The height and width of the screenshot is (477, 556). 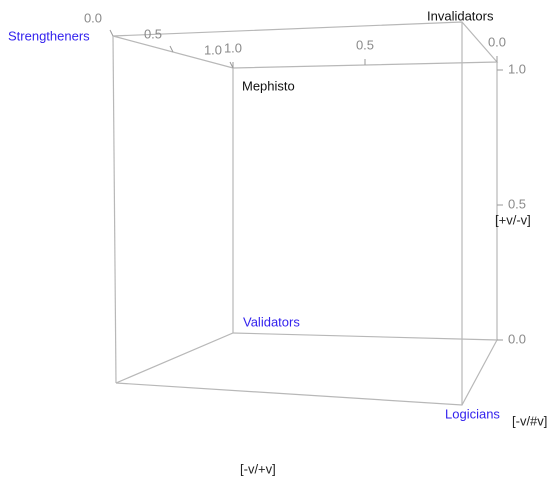 I want to click on corner-label: Mephisto, so click(x=268, y=85).